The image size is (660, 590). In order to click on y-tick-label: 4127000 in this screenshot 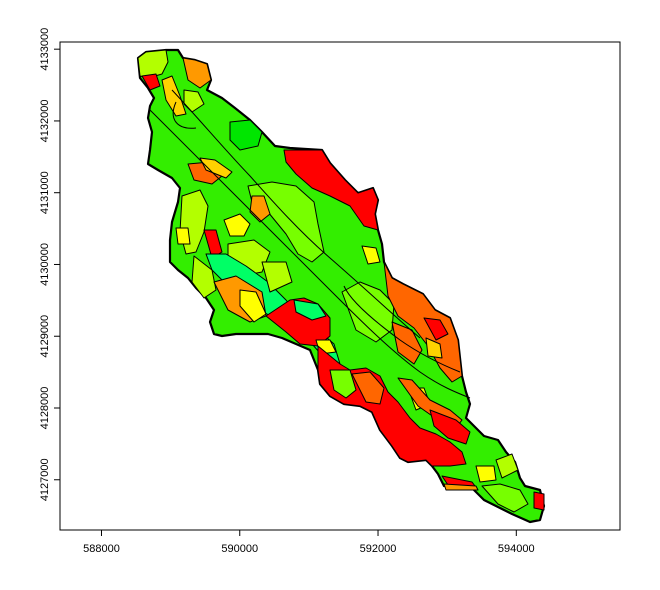, I will do `click(45, 479)`.